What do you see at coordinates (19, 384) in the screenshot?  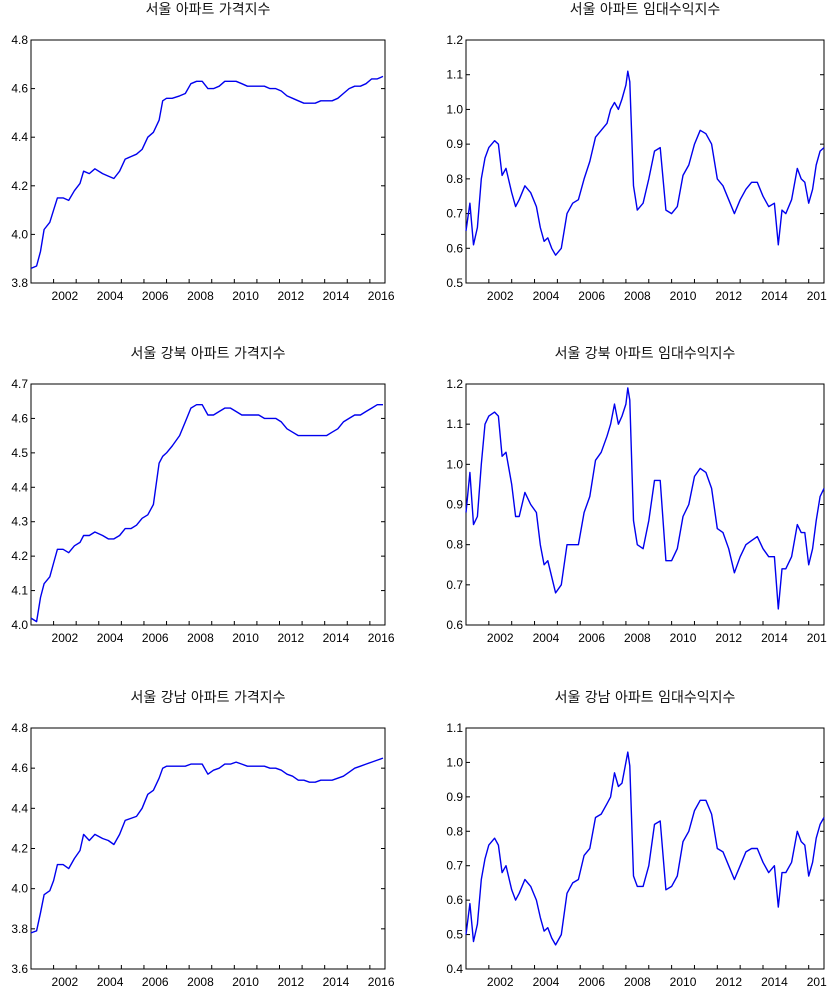 I see `y-tick-label: 4.7` at bounding box center [19, 384].